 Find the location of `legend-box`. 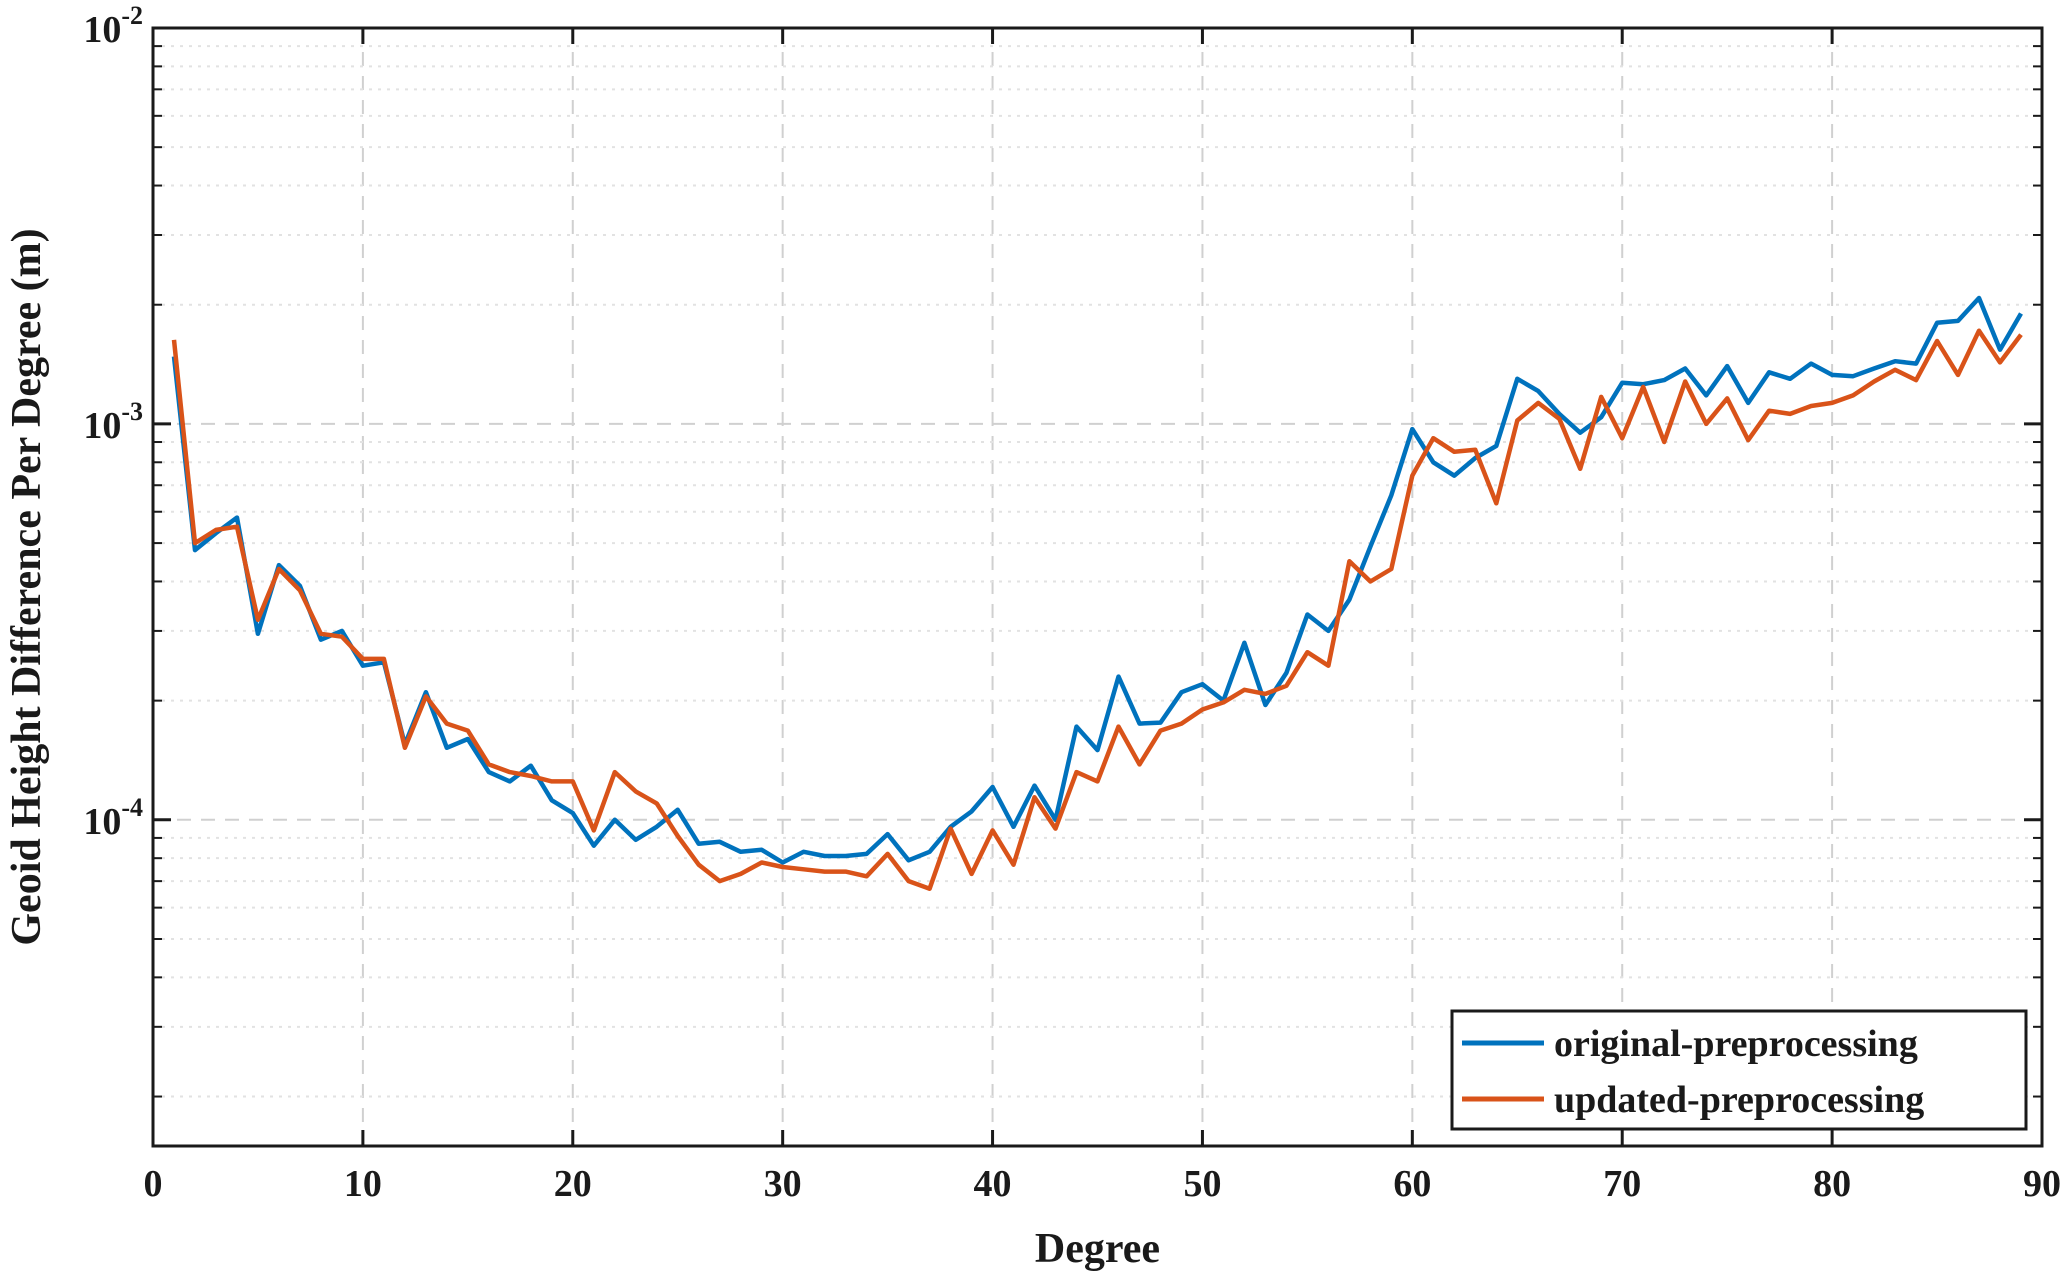

legend-box is located at coordinates (1739, 1070).